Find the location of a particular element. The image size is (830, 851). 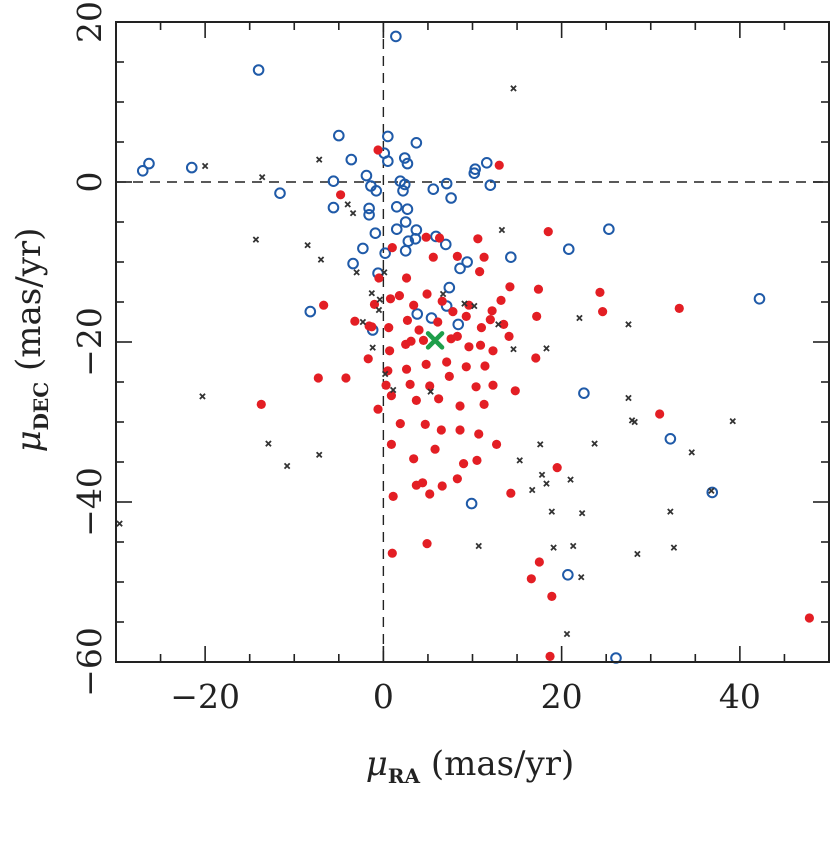

y-tick-label: −60 is located at coordinates (89, 662).